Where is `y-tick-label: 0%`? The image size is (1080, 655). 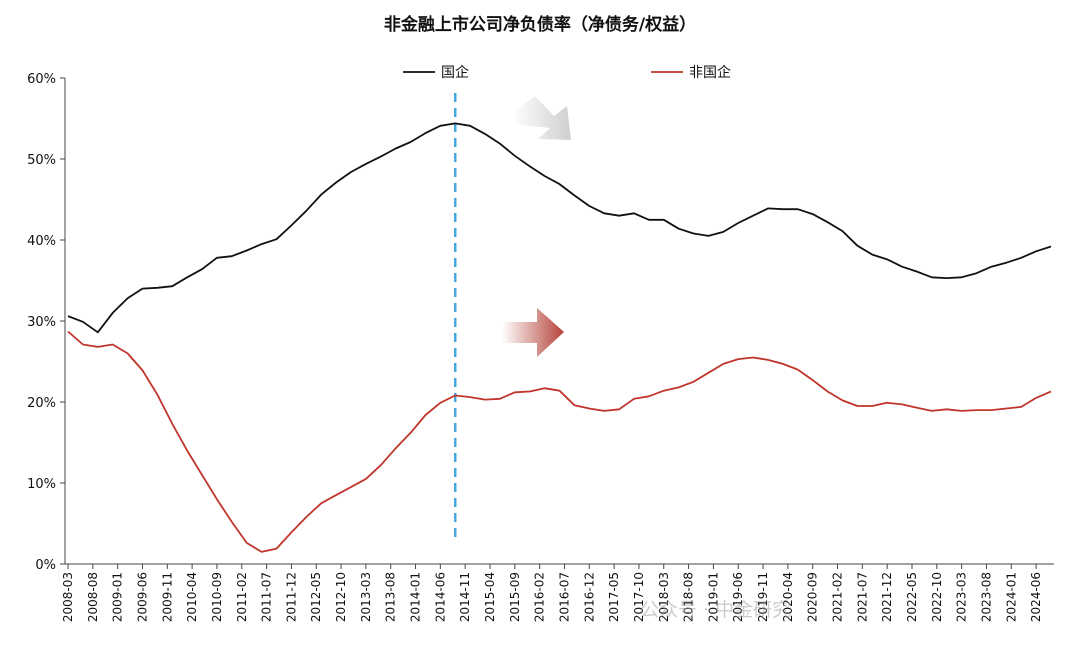
y-tick-label: 0% is located at coordinates (45, 565).